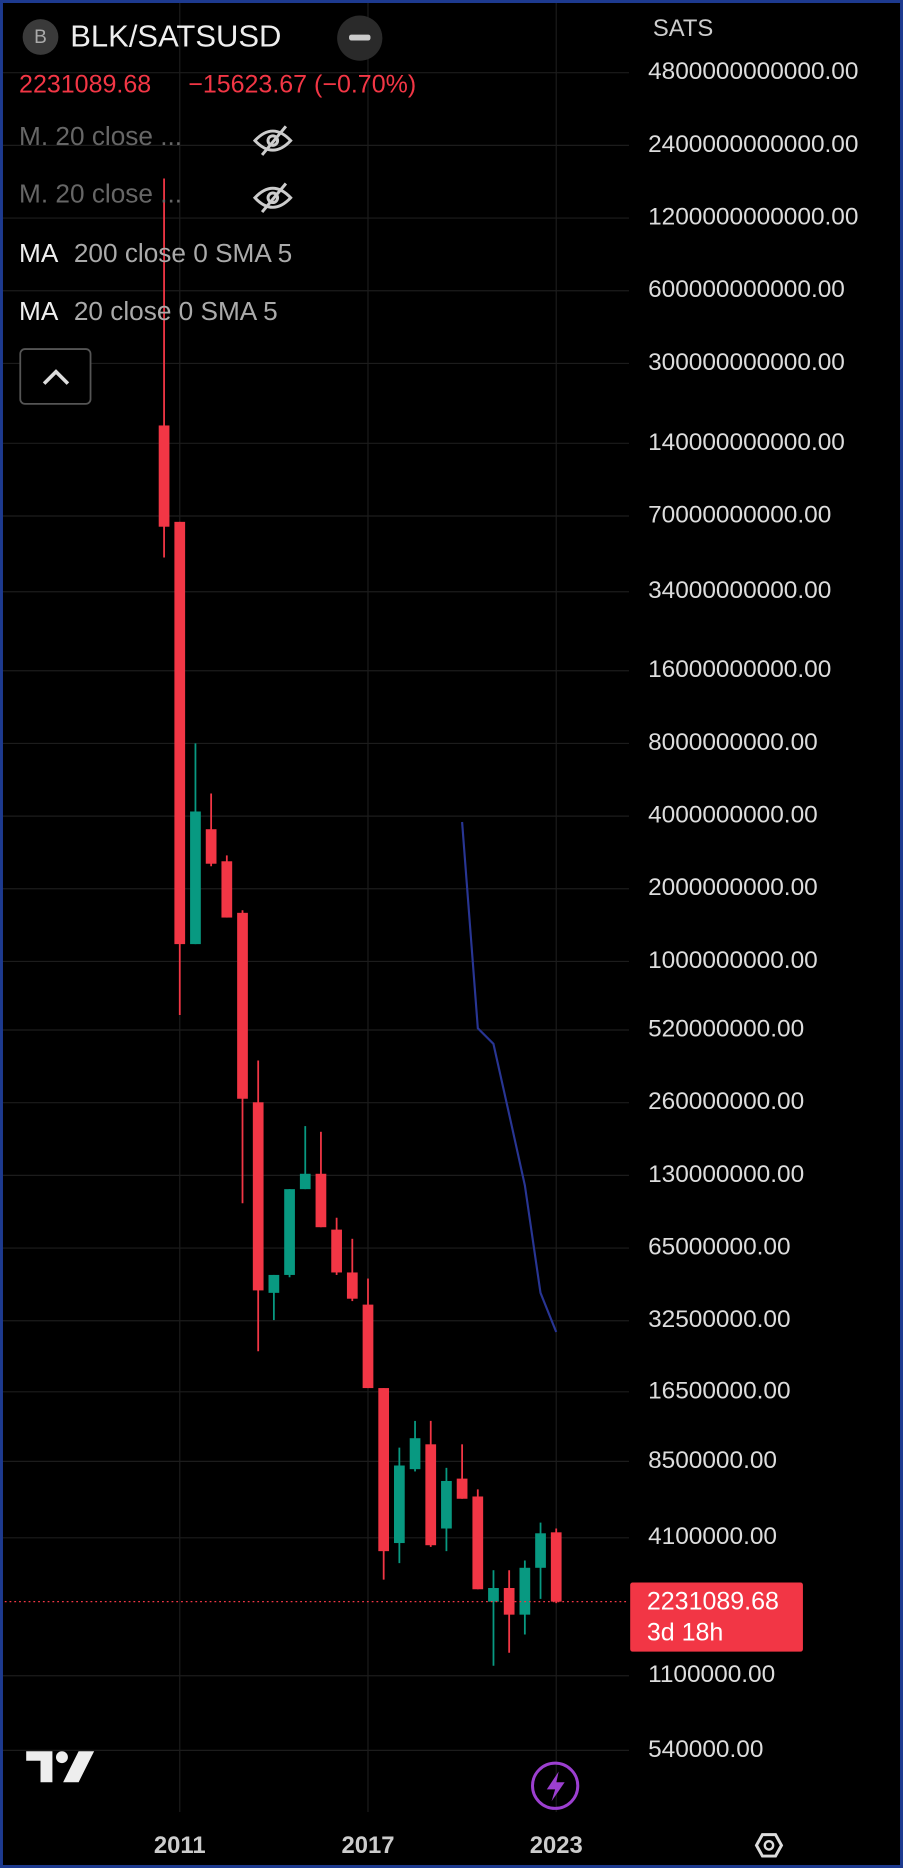  What do you see at coordinates (713, 1601) in the screenshot?
I see `price-label: 2231089.68` at bounding box center [713, 1601].